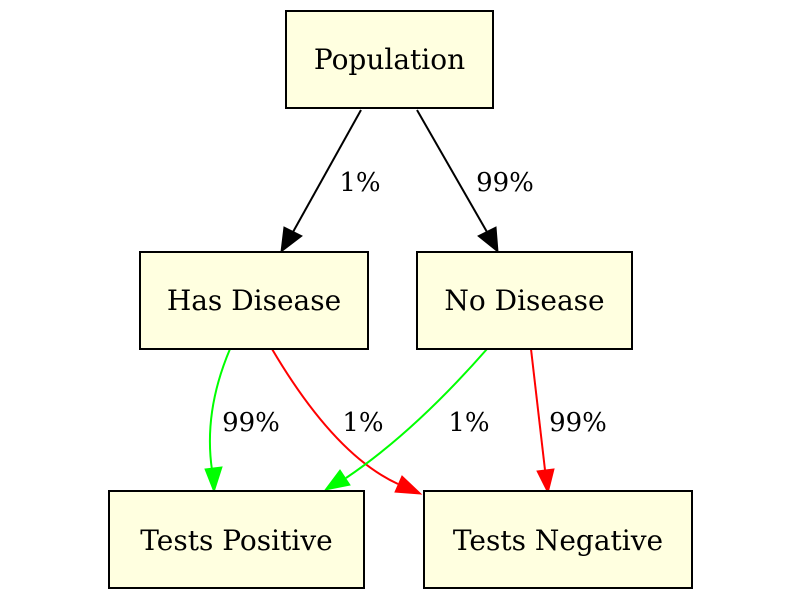 The width and height of the screenshot is (800, 600). I want to click on edge-has-disease-to-tests-positive, so click(217, 421).